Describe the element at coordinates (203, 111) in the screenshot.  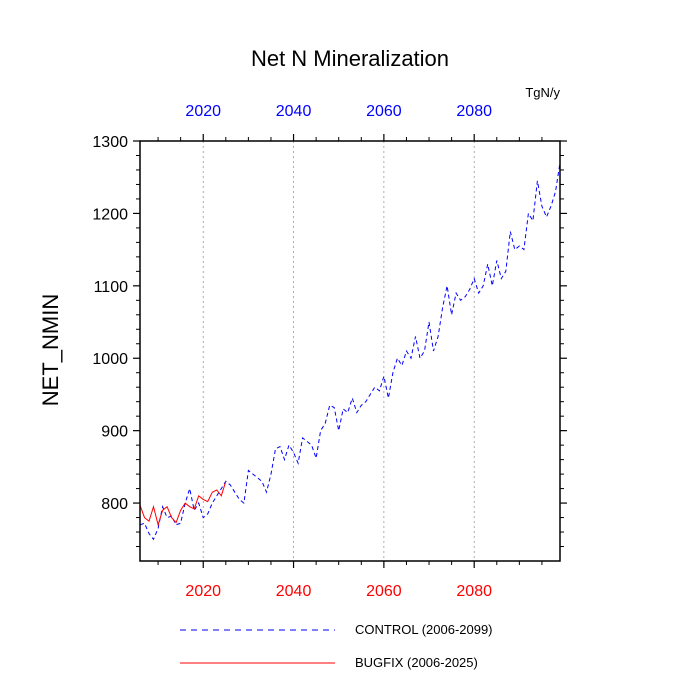
I see `x-tick-label-top: 2020` at that location.